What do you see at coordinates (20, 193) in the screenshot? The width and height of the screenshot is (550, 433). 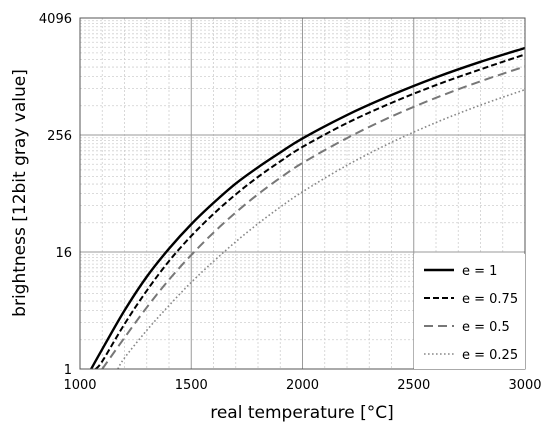 I see `y-axis-title: brightness [12bit gray value]` at bounding box center [20, 193].